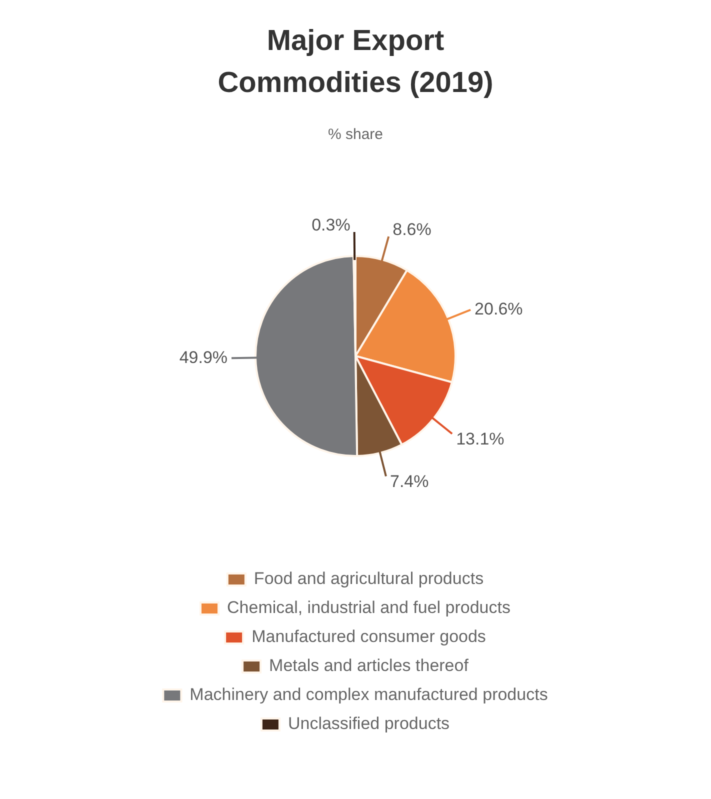 This screenshot has height=799, width=711. Describe the element at coordinates (480, 438) in the screenshot. I see `data-label: 13.1%` at that location.